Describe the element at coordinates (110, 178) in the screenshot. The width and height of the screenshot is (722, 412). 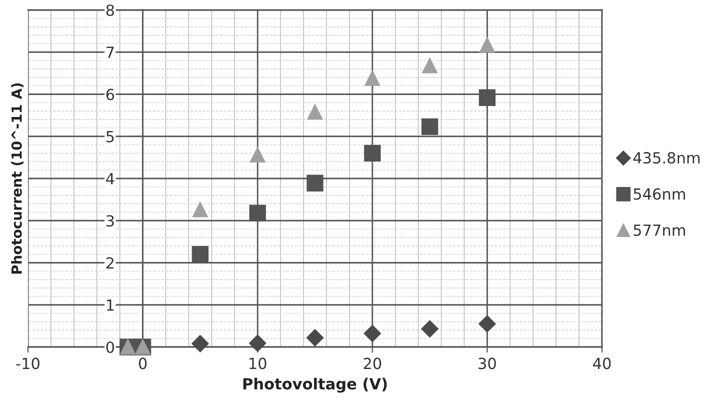
I see `y-tick-label: 4` at that location.